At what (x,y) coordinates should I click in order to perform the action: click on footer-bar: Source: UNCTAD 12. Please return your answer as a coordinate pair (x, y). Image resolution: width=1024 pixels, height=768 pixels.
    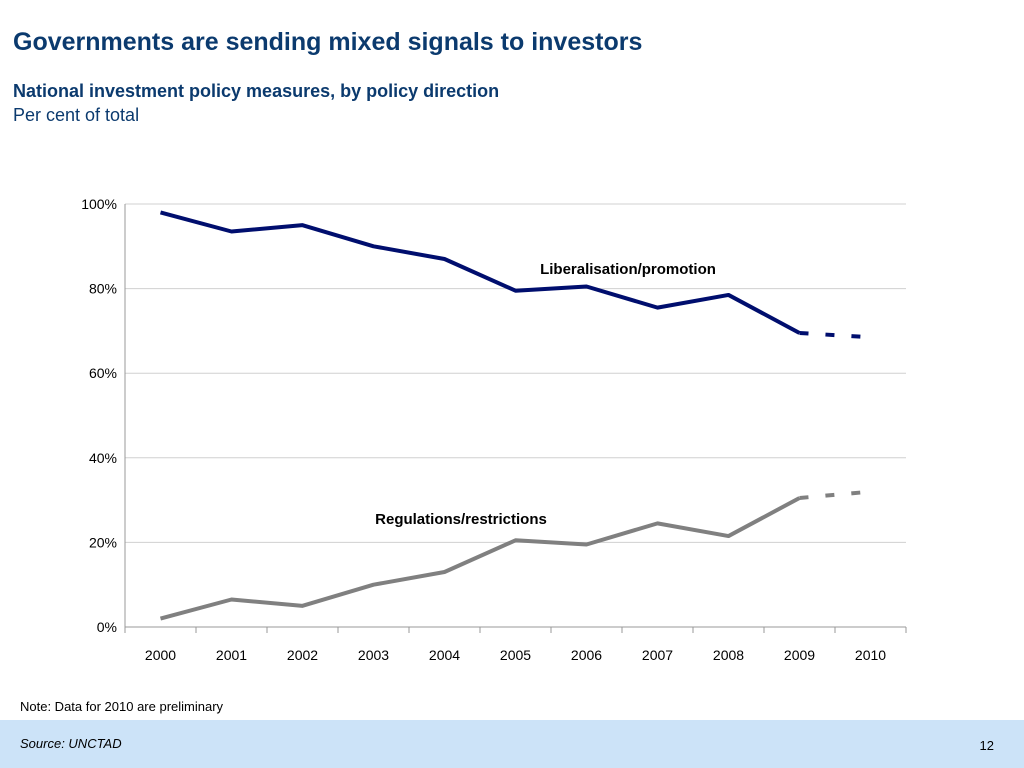
    Looking at the image, I should click on (512, 744).